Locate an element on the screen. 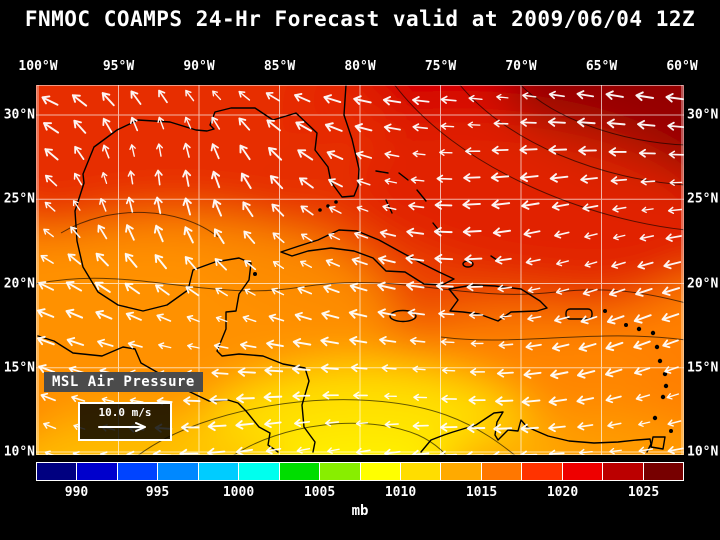 This screenshot has width=720, height=540. lon-tick-label: 100°W is located at coordinates (38, 66).